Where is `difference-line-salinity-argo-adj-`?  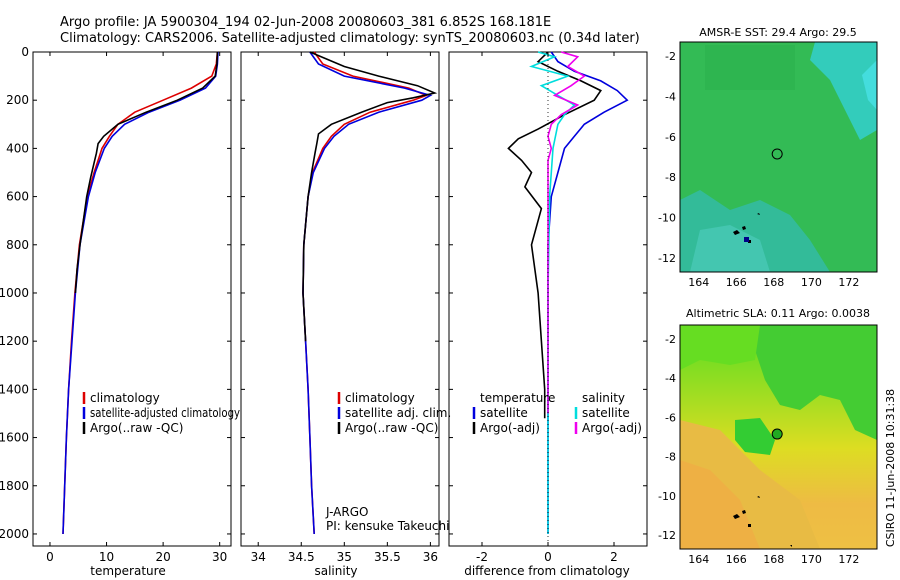
difference-line-salinity-argo-adj- is located at coordinates (566, 232).